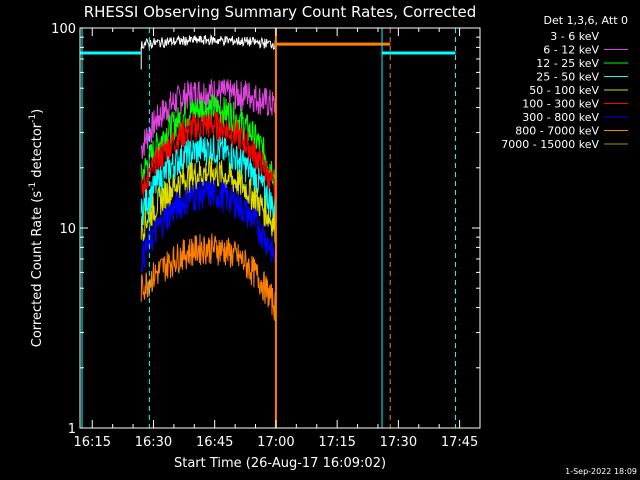 Image resolution: width=640 pixels, height=480 pixels. Describe the element at coordinates (560, 117) in the screenshot. I see `legend-label: 300 - 800 keV` at that location.